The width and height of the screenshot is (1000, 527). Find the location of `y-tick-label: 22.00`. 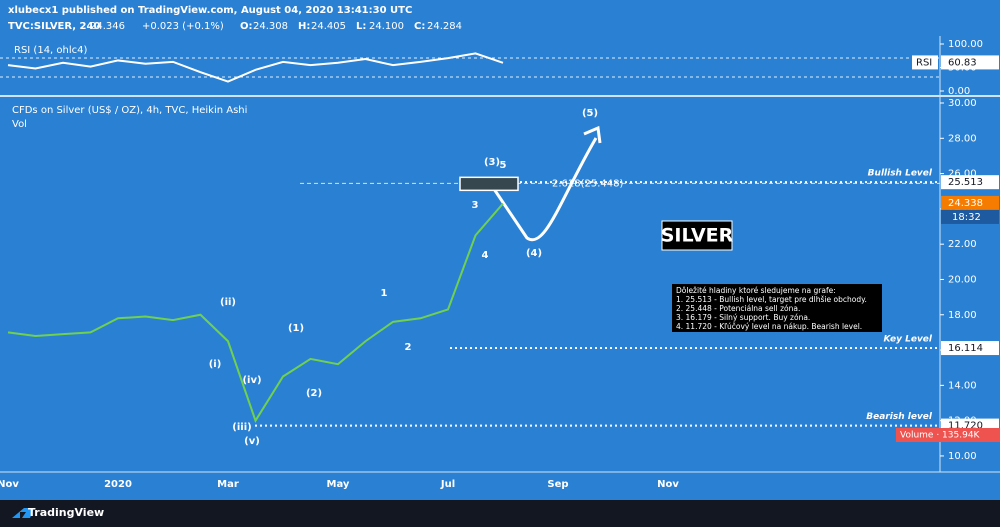

y-tick-label: 22.00 is located at coordinates (962, 244).